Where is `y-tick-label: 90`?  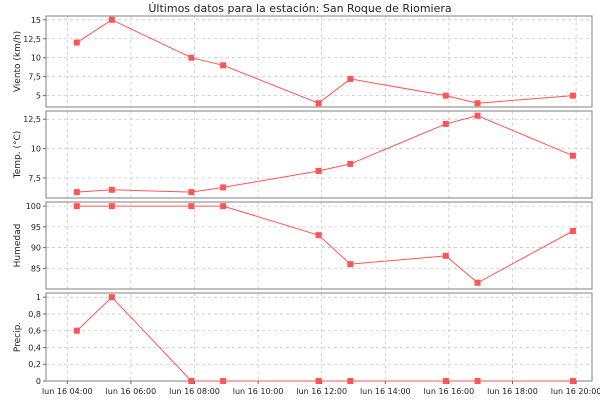 y-tick-label: 90 is located at coordinates (36, 248).